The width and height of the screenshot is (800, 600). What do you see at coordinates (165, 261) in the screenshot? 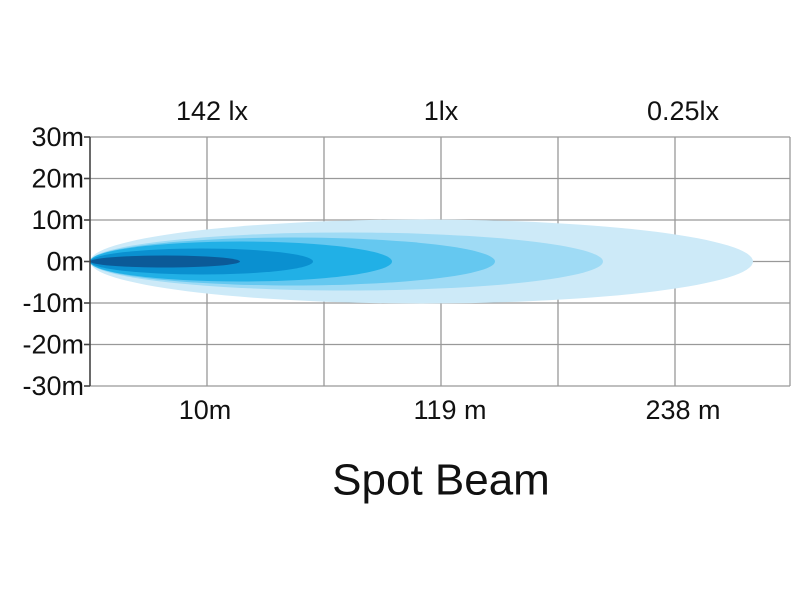
I see `beam-zone` at bounding box center [165, 261].